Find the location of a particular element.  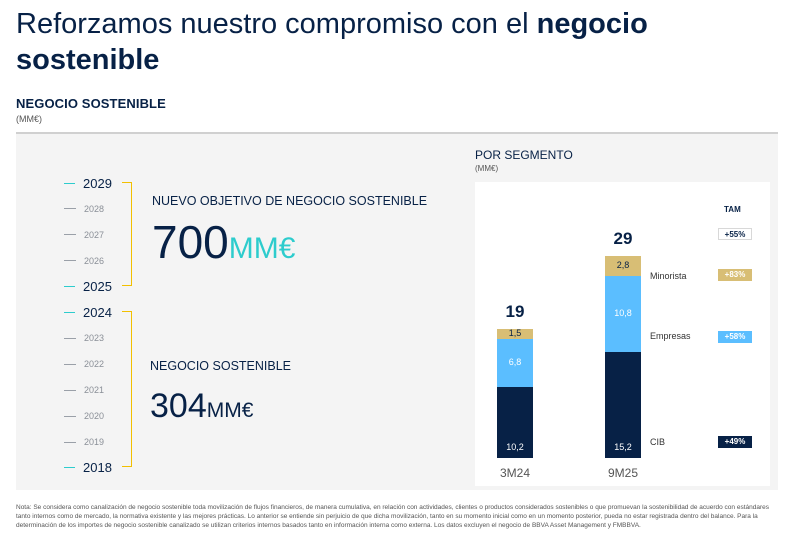

timeline-year-2020: 2020 is located at coordinates (84, 416).